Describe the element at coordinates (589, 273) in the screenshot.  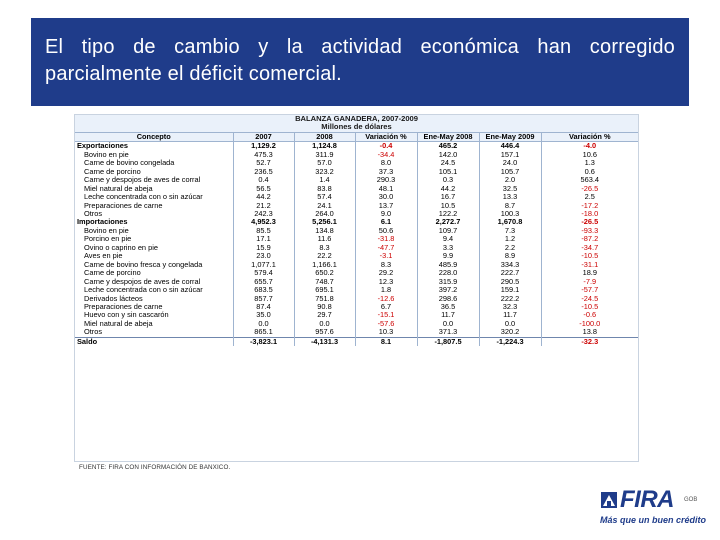
I see `row-value: 18.9` at that location.